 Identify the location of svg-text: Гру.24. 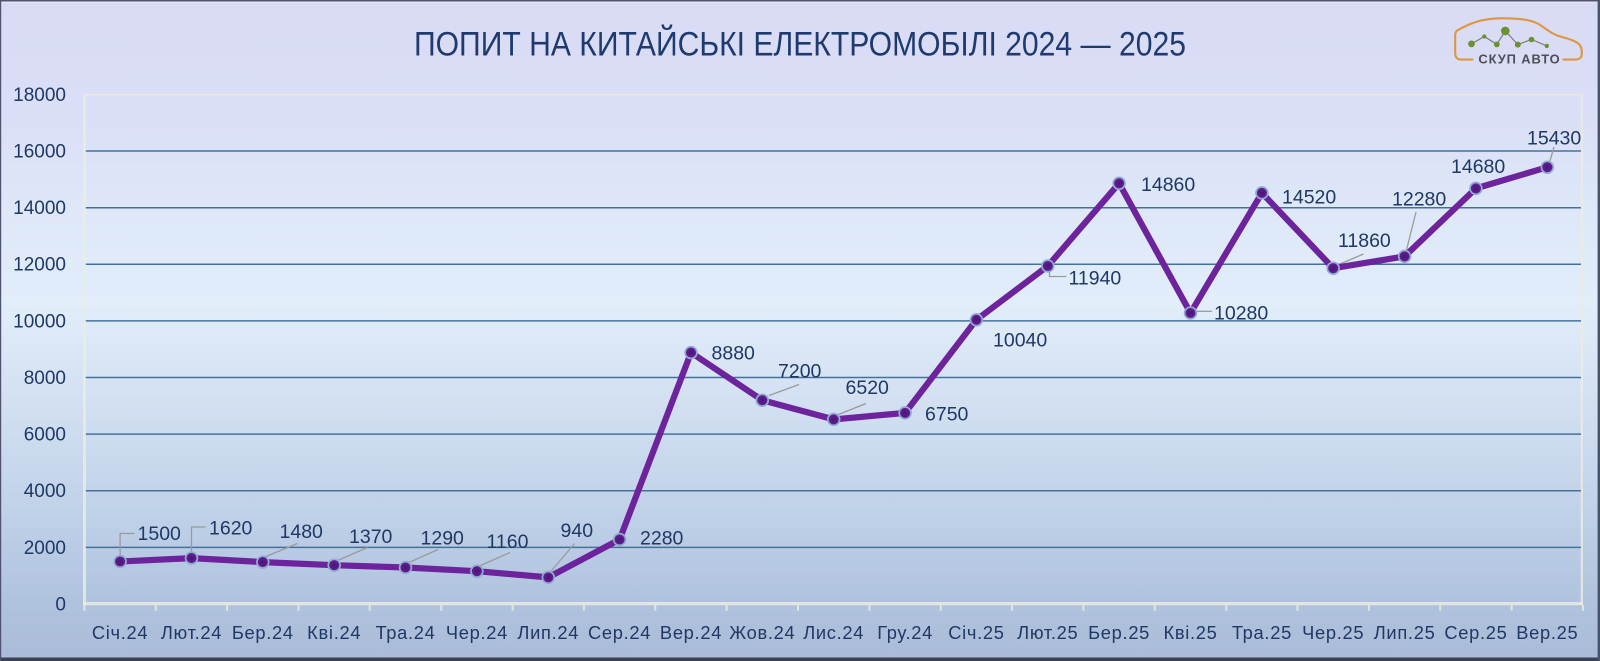
(905, 632).